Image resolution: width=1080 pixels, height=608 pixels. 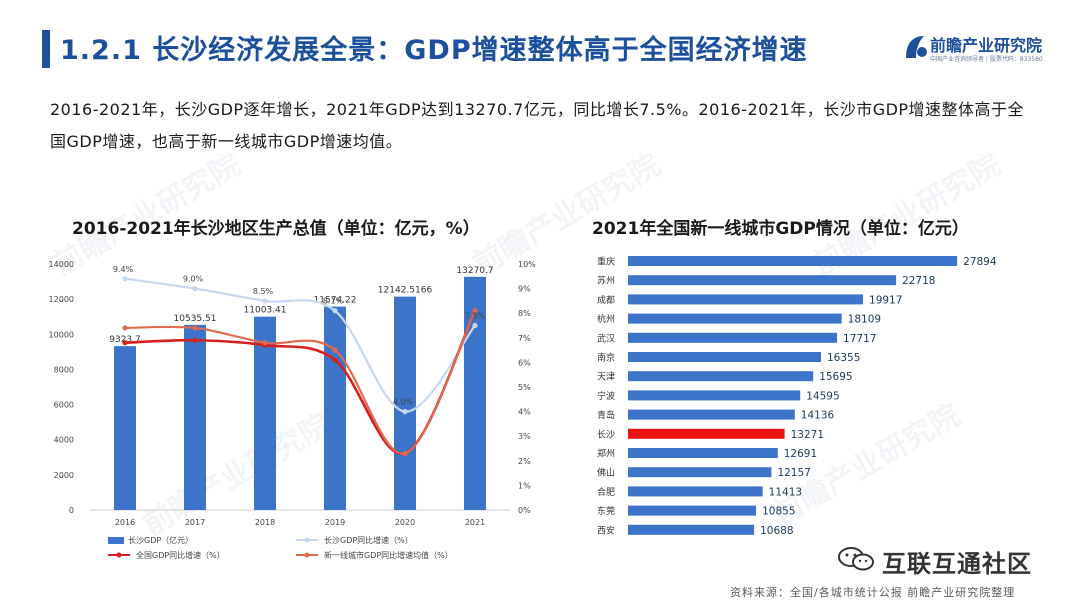 I want to click on gdp-bar-label: 11003.41, so click(x=265, y=311).